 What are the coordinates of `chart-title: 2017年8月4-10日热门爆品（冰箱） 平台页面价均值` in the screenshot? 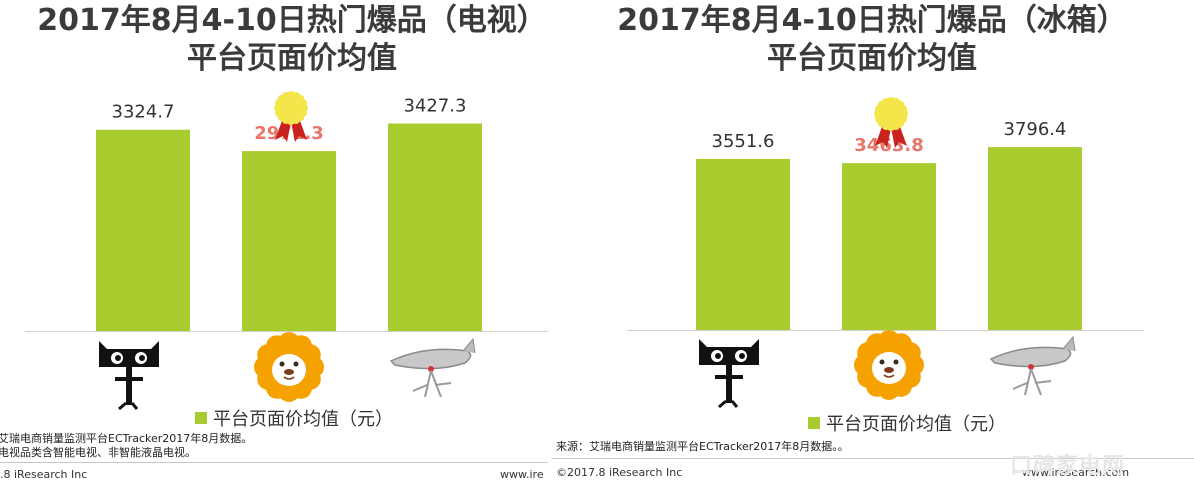 It's located at (872, 40).